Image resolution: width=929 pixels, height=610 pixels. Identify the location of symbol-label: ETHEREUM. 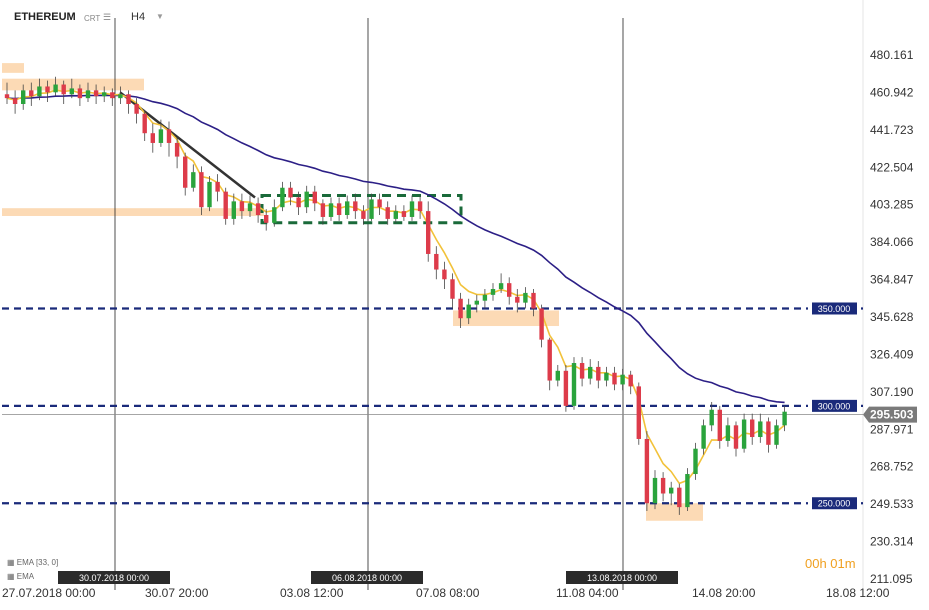
(45, 17).